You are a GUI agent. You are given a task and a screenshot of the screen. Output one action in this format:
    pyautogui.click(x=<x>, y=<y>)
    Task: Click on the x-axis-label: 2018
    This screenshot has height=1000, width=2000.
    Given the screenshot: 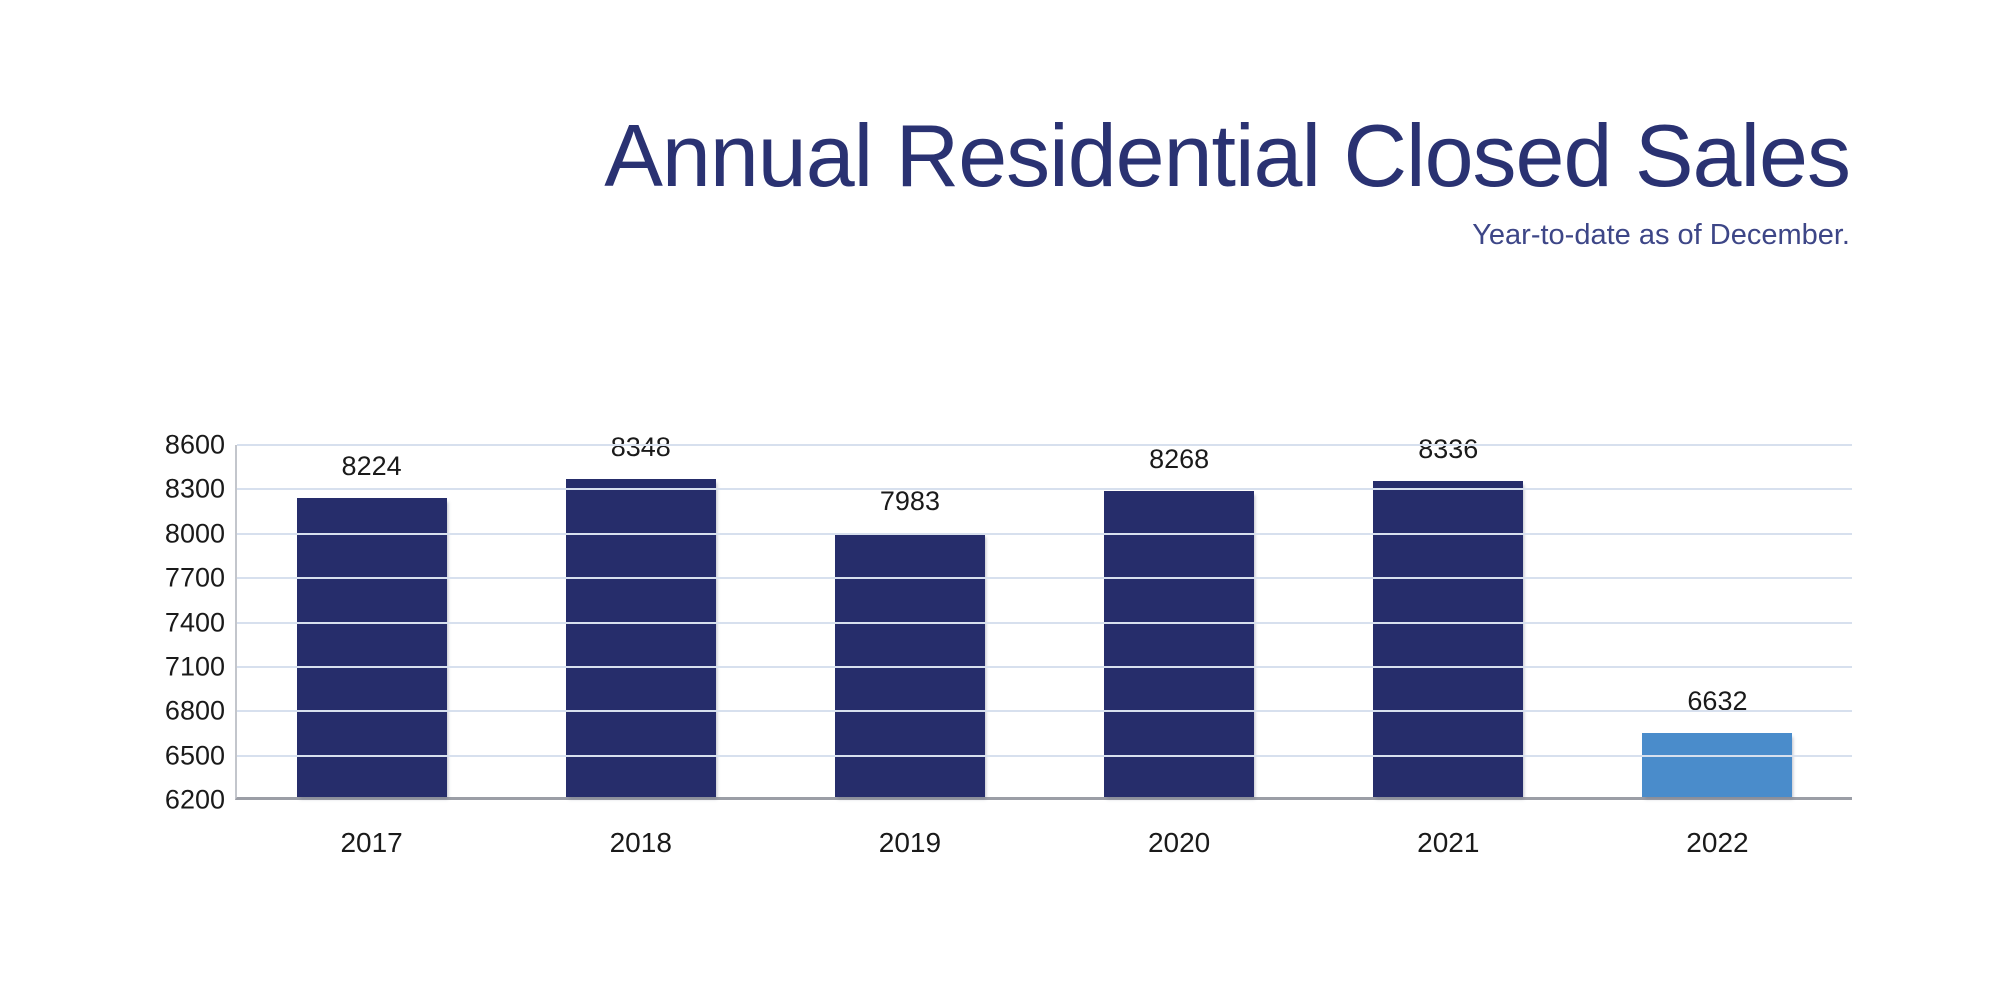 What is the action you would take?
    pyautogui.click(x=640, y=842)
    